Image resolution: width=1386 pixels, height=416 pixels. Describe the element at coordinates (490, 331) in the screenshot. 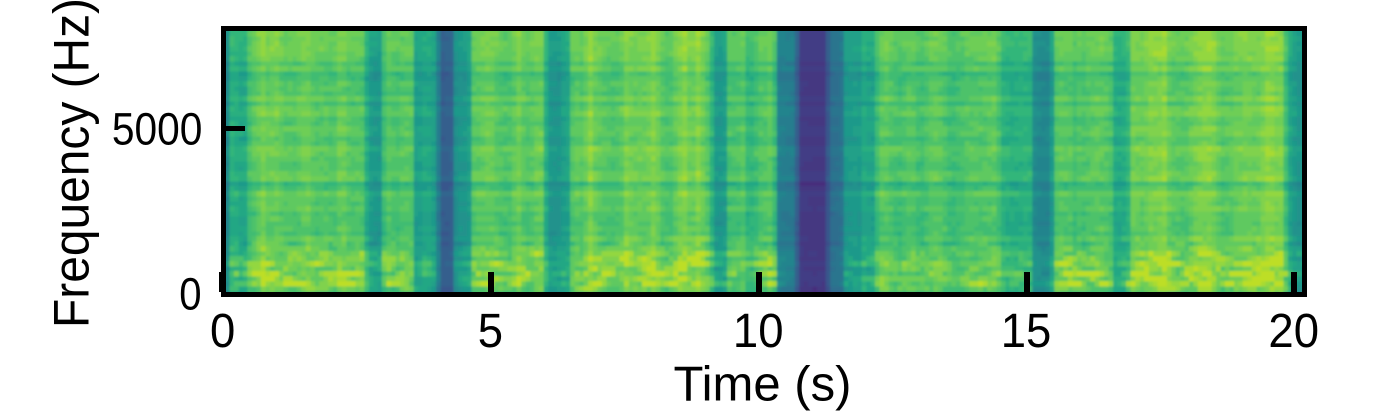

I see `svg-text: 5` at that location.